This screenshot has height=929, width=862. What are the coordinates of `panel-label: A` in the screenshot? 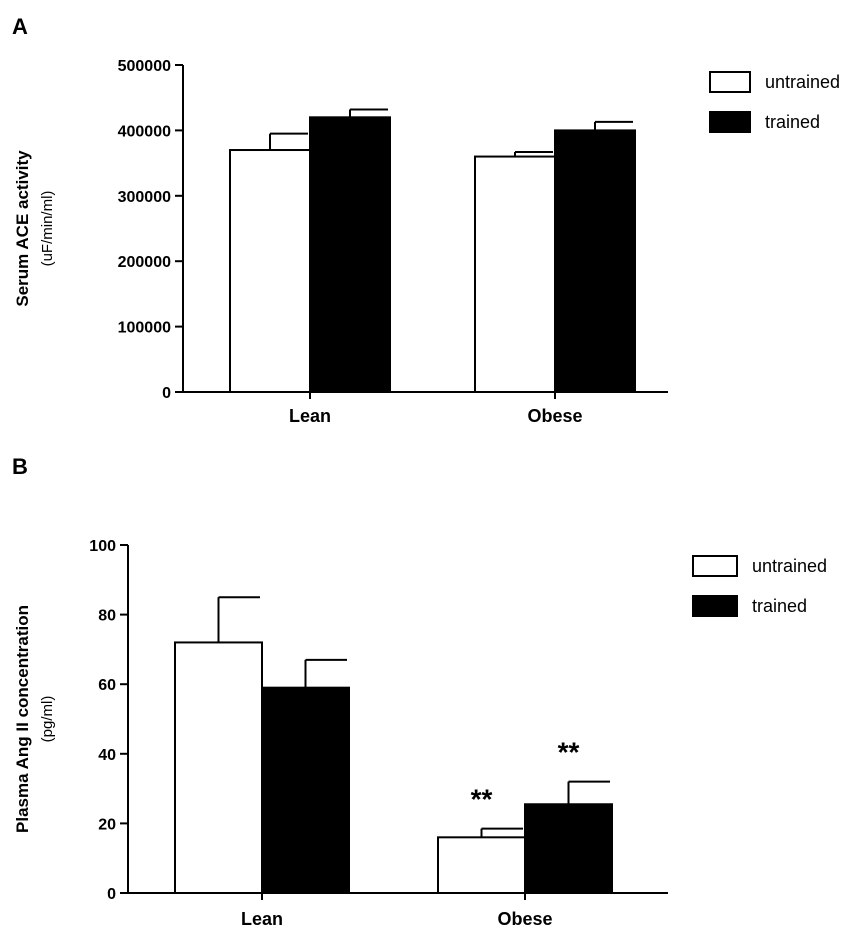 It's located at (20, 26).